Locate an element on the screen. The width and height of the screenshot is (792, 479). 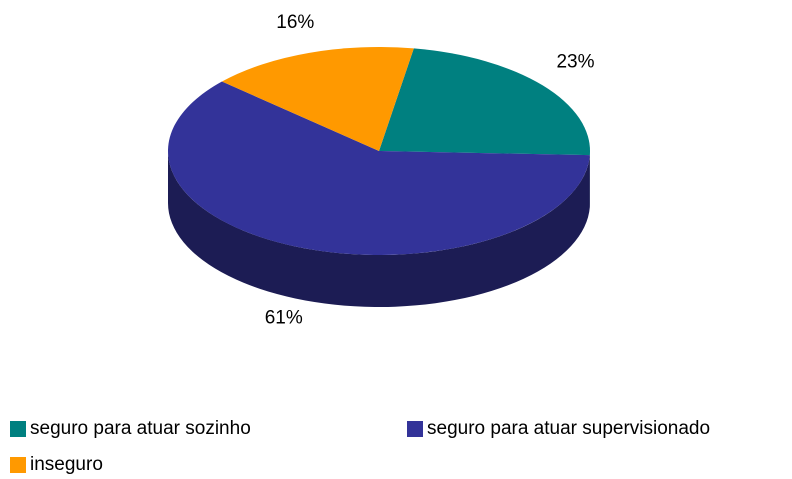
legend-label: inseguro is located at coordinates (66, 464).